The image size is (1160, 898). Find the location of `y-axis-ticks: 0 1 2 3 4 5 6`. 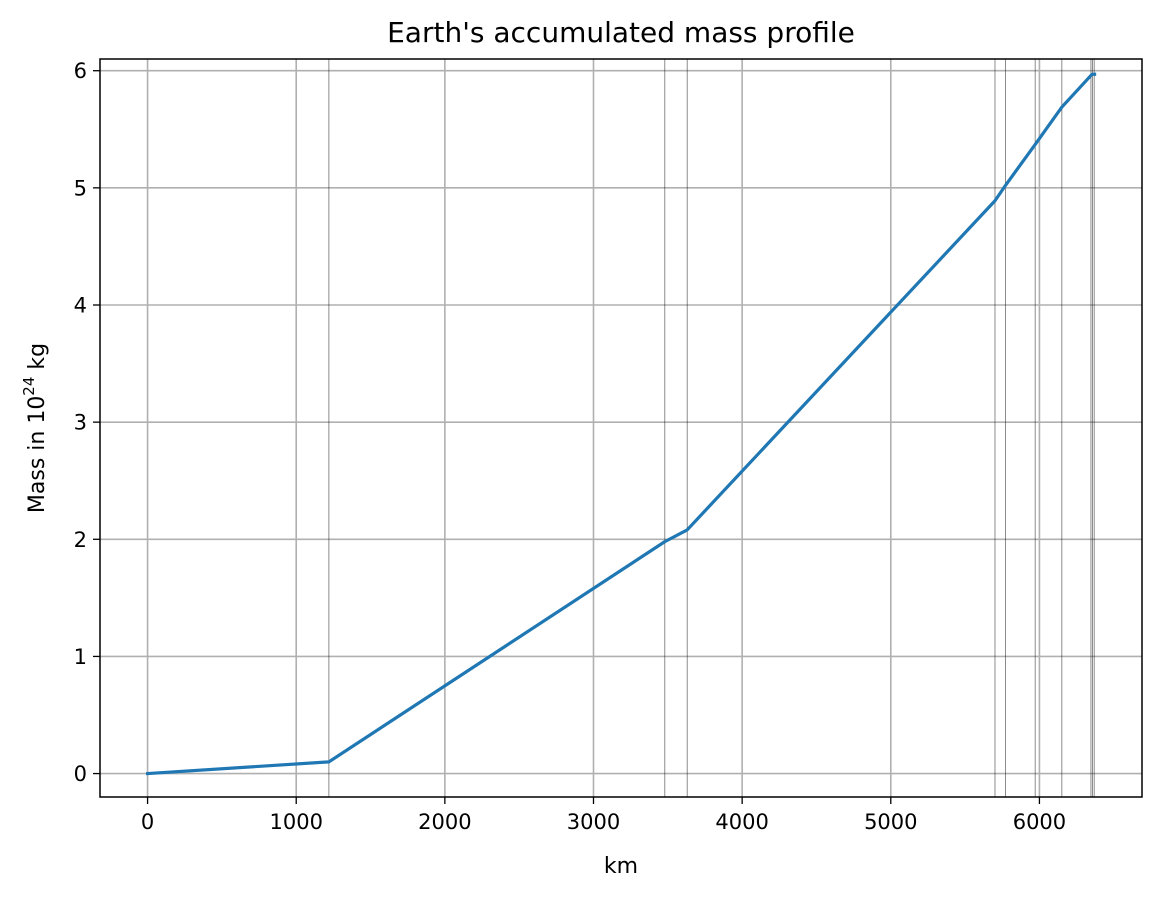

y-axis-ticks: 0 1 2 3 4 5 6 is located at coordinates (87, 422).